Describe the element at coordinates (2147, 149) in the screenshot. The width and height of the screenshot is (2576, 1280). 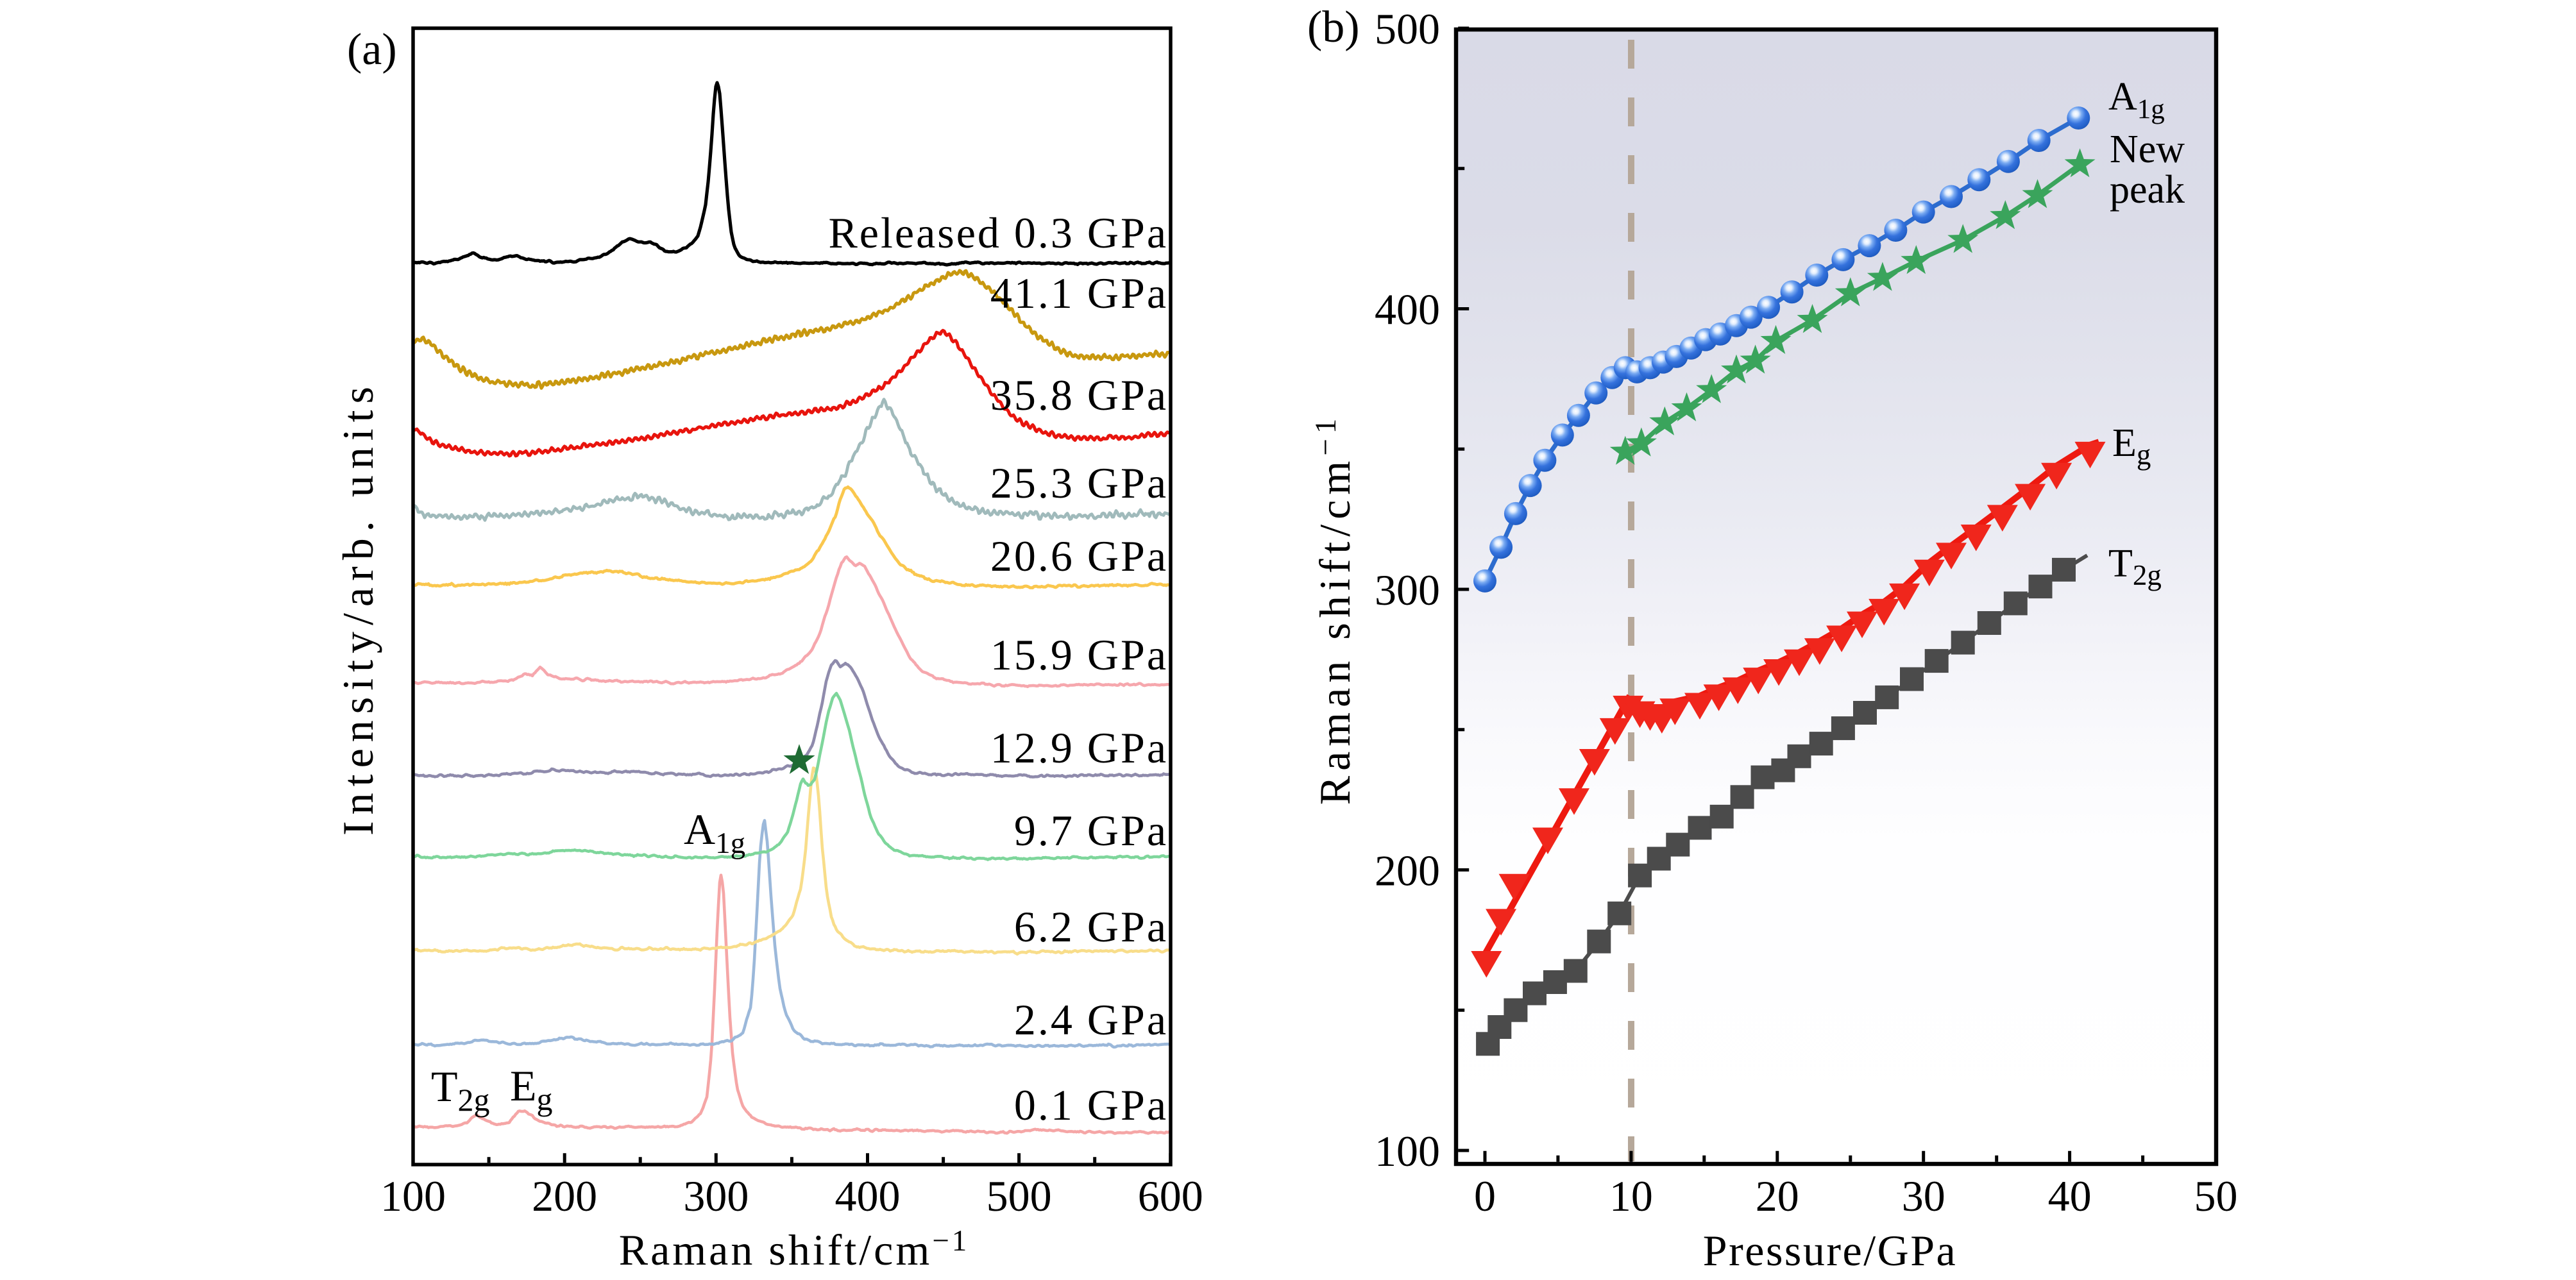
I see `svg-text: New` at that location.